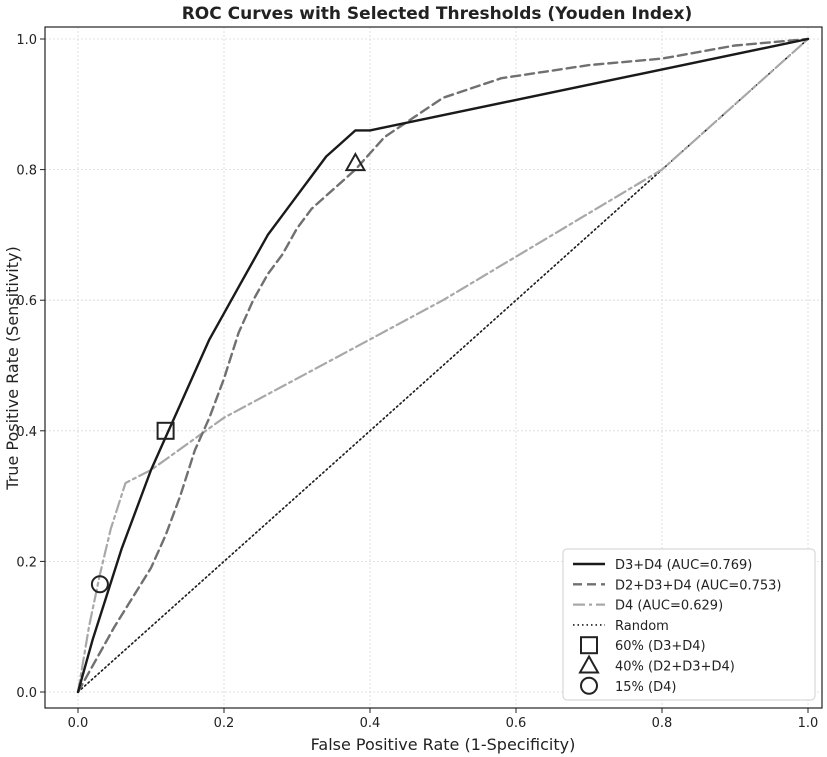 Image resolution: width=827 pixels, height=757 pixels. Describe the element at coordinates (669, 606) in the screenshot. I see `legend-label: D4 (AUC=0.629)` at that location.